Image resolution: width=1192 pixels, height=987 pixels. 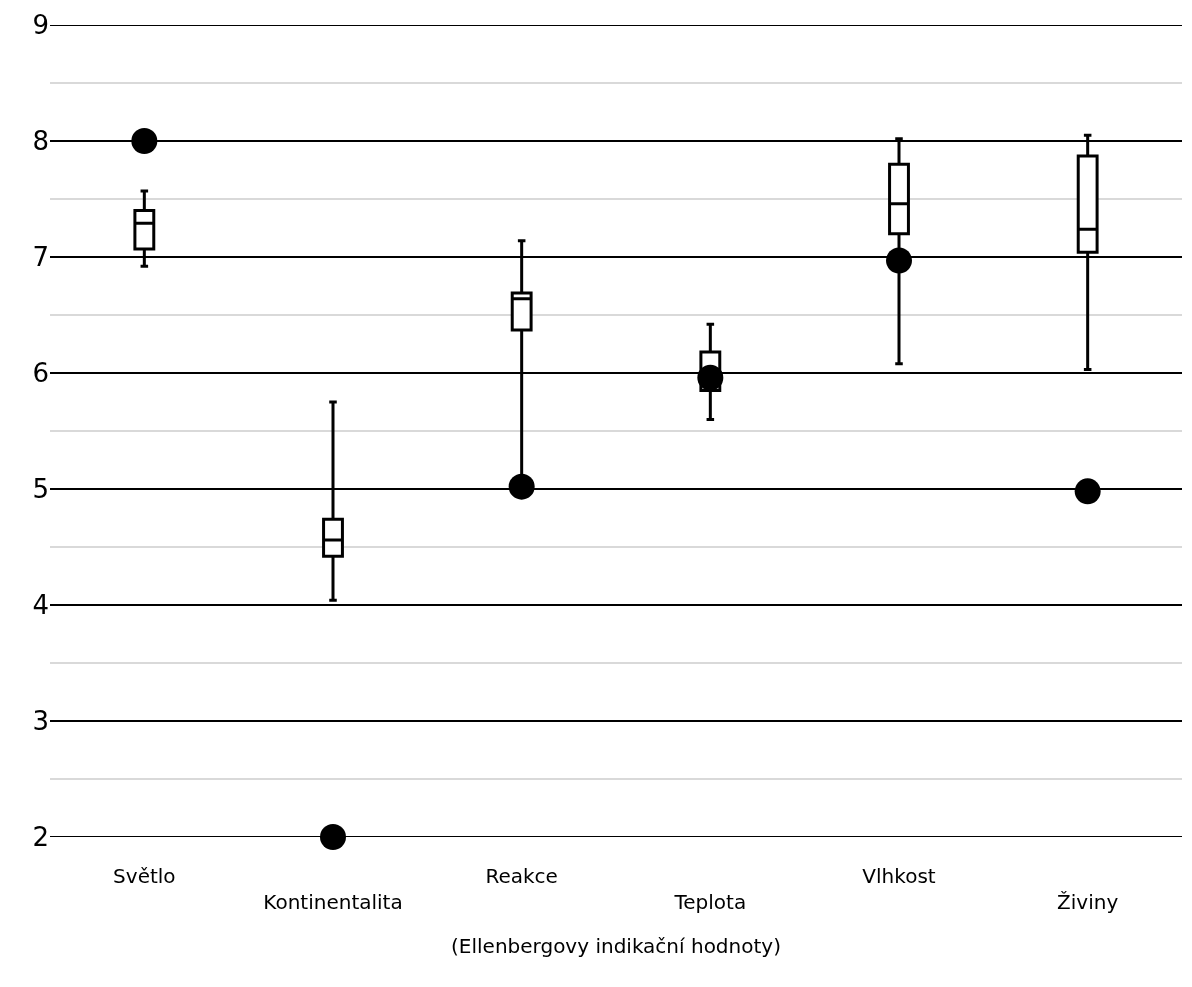 What do you see at coordinates (1088, 902) in the screenshot?
I see `x-tick-label: Živiny` at bounding box center [1088, 902].